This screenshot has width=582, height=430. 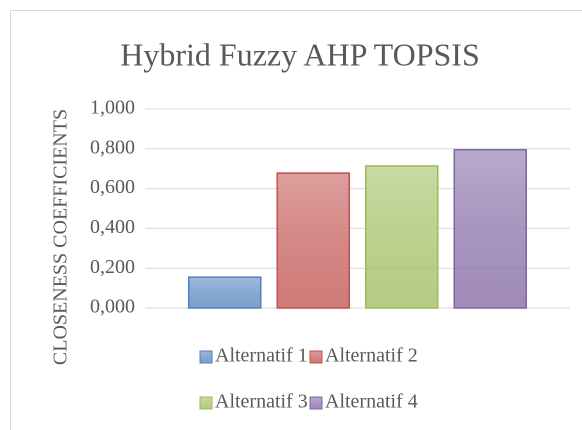 What do you see at coordinates (261, 356) in the screenshot?
I see `legend-label: Alternatif 1` at bounding box center [261, 356].